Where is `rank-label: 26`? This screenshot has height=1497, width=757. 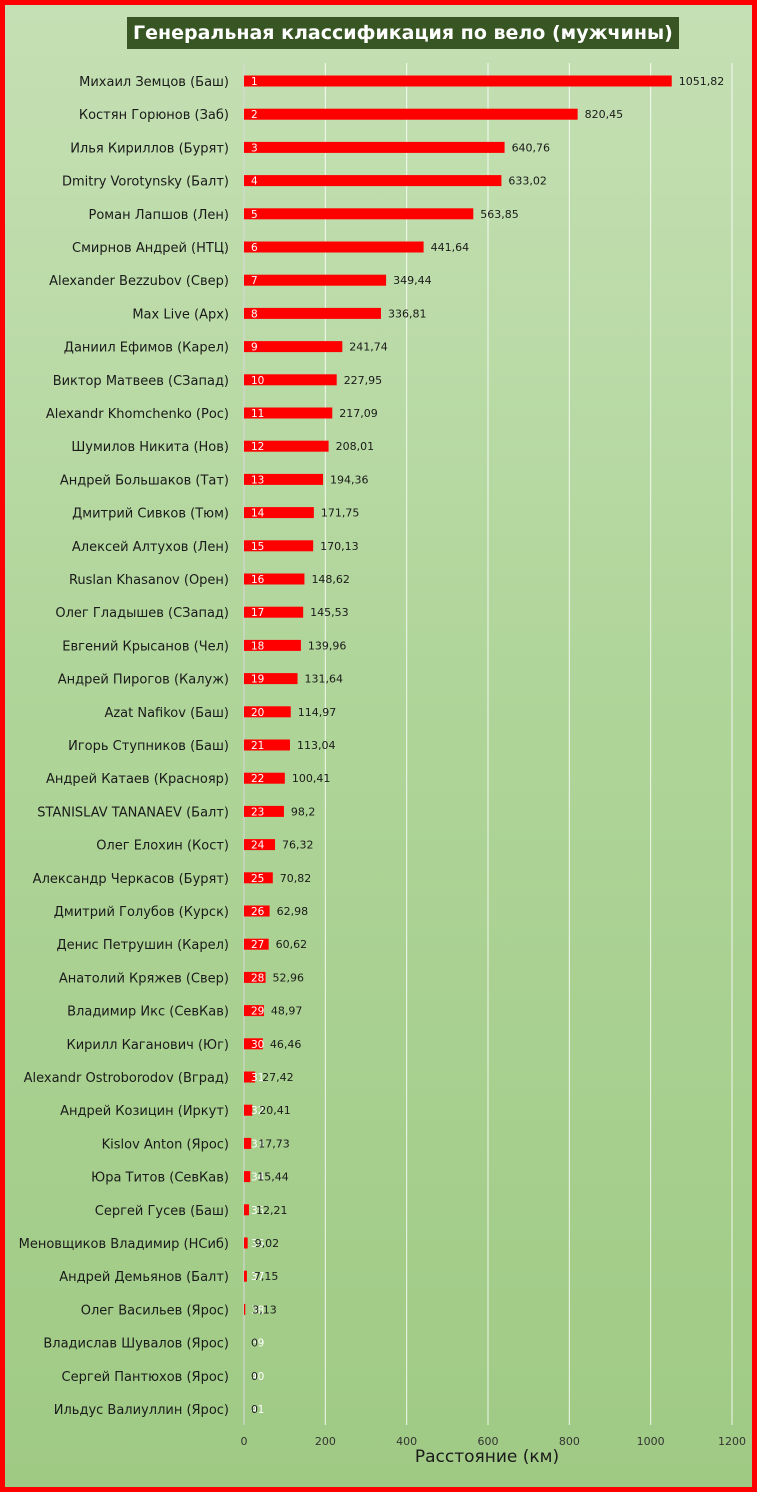
rank-label: 26 is located at coordinates (258, 912).